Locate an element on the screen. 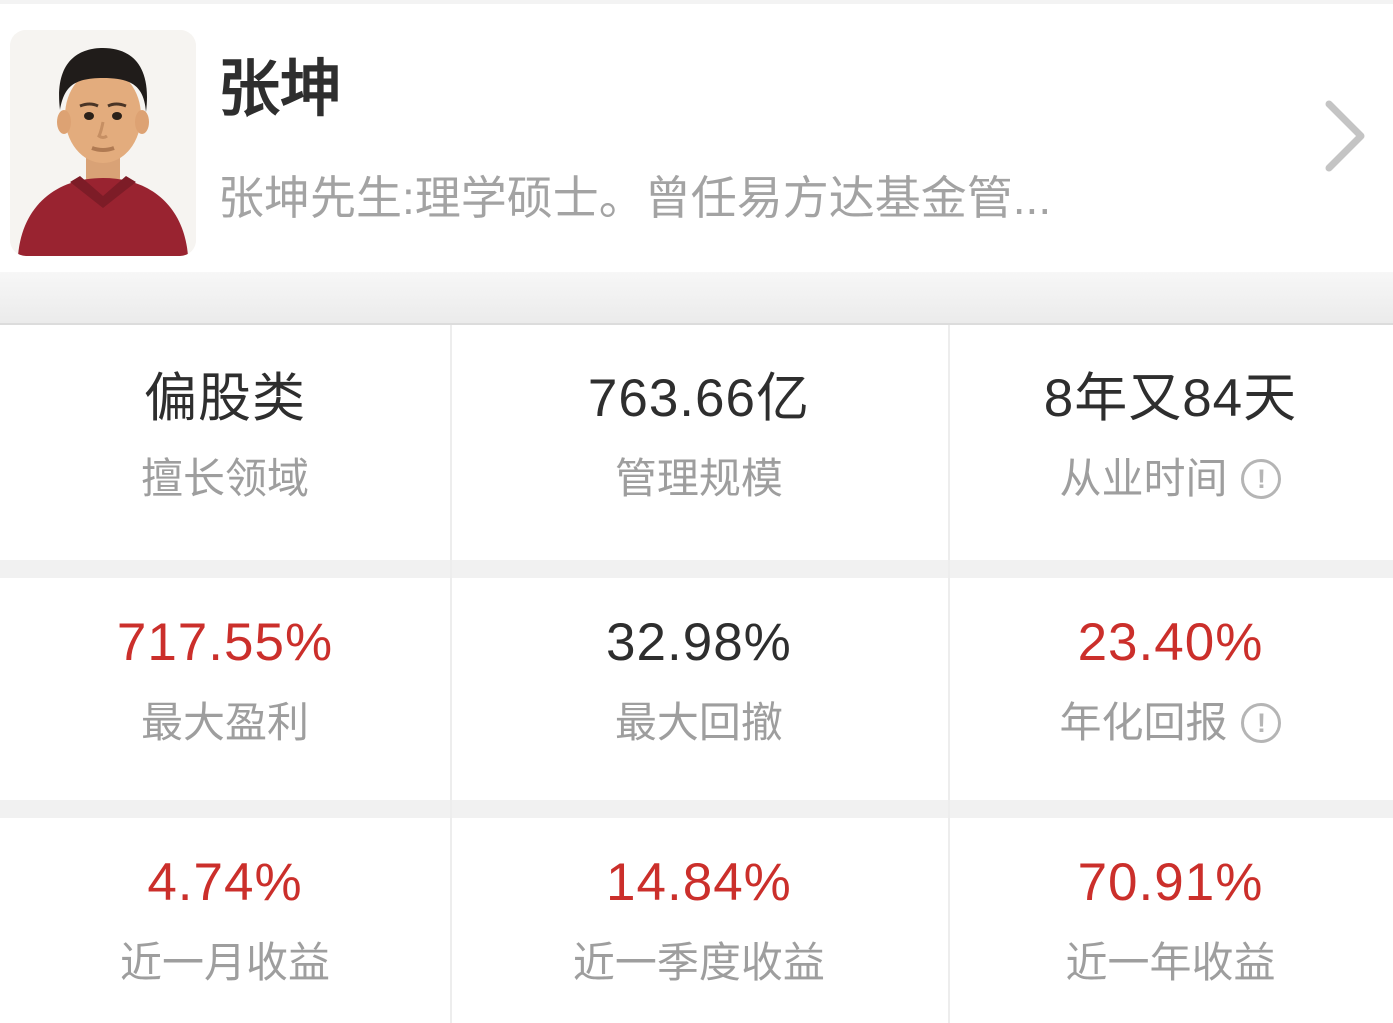  stat-label: 近一季度收益 is located at coordinates (698, 962).